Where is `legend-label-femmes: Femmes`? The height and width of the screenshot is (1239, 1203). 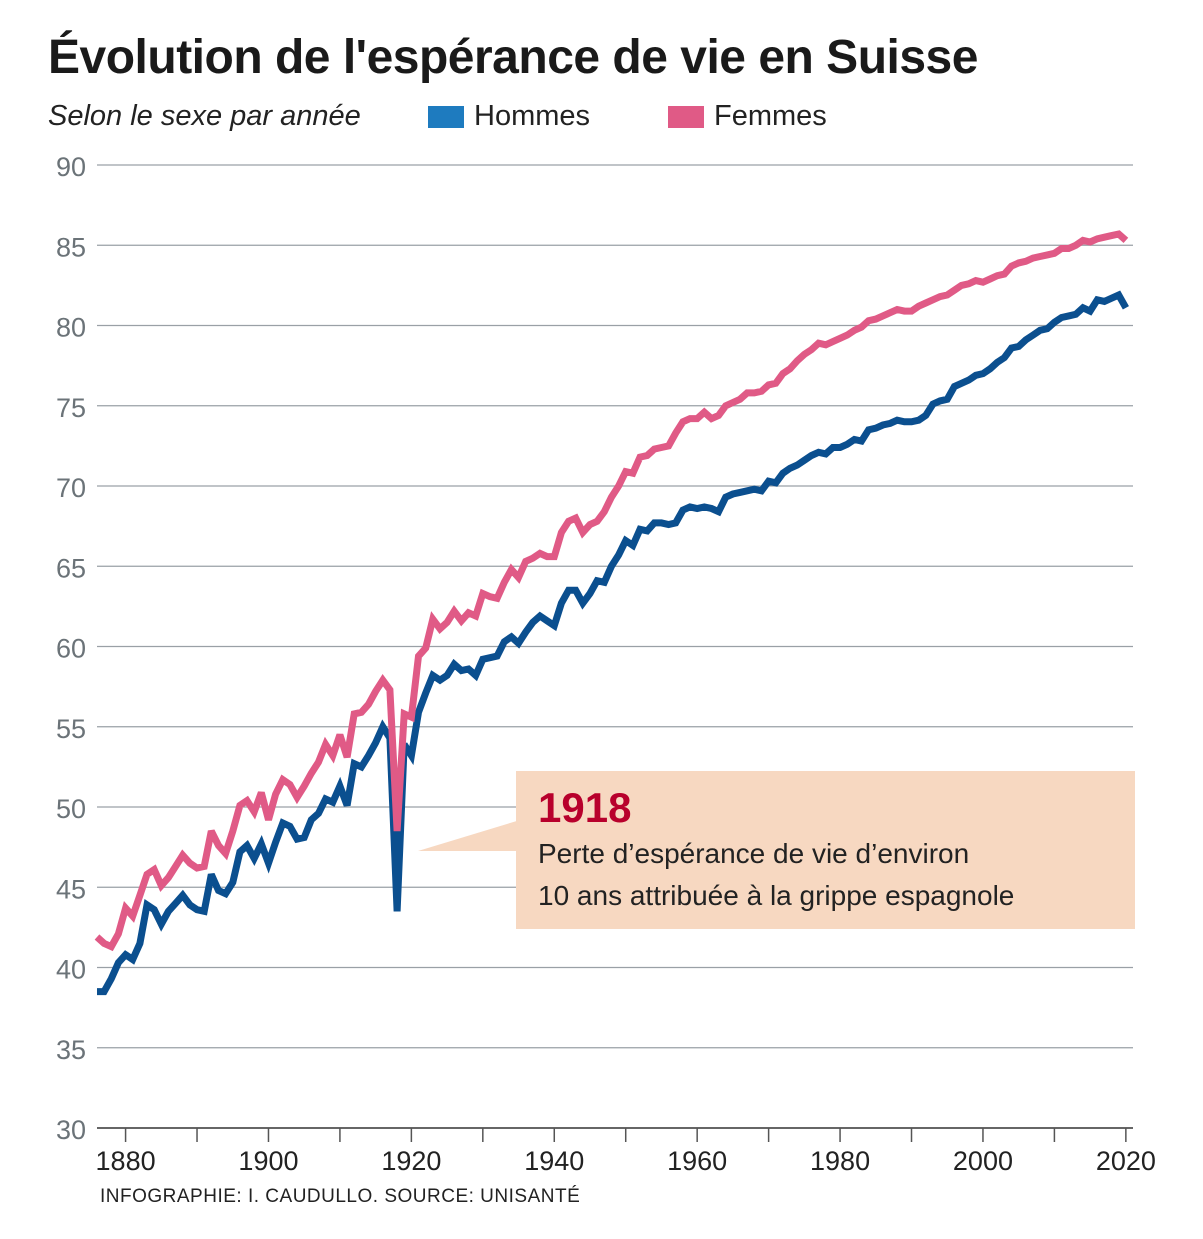 legend-label-femmes: Femmes is located at coordinates (770, 116).